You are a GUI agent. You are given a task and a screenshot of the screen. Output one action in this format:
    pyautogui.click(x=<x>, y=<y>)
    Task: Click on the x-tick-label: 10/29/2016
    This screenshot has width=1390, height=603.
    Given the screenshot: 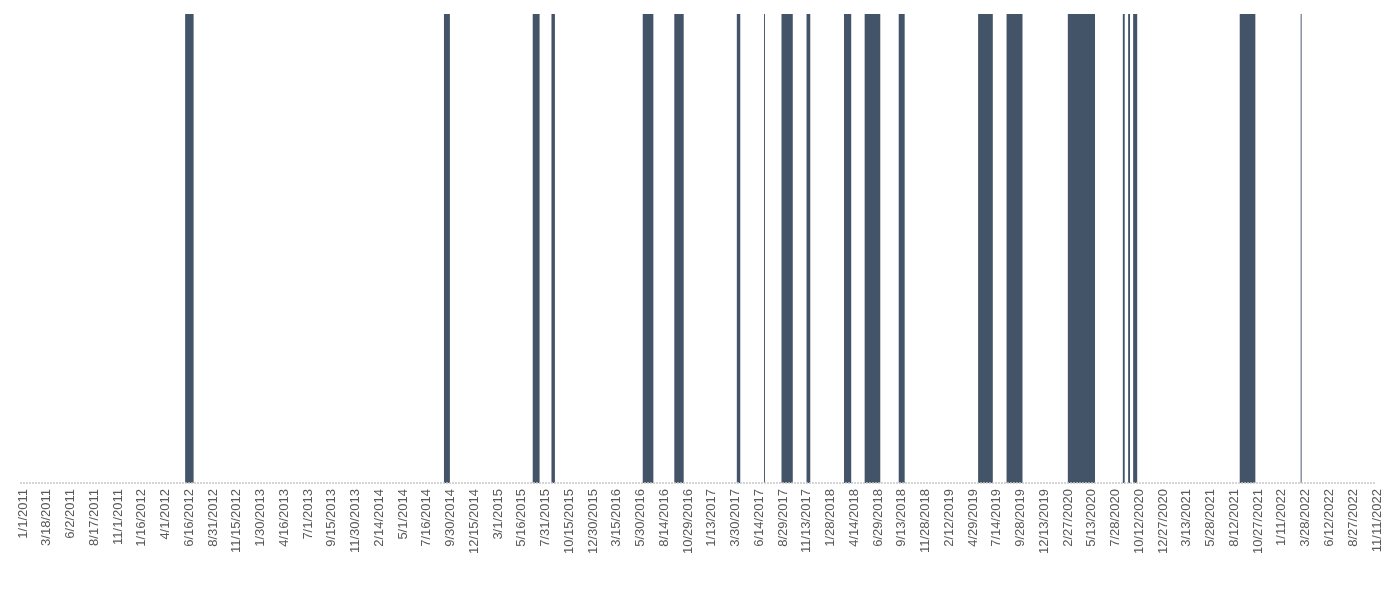 What is the action you would take?
    pyautogui.click(x=687, y=522)
    